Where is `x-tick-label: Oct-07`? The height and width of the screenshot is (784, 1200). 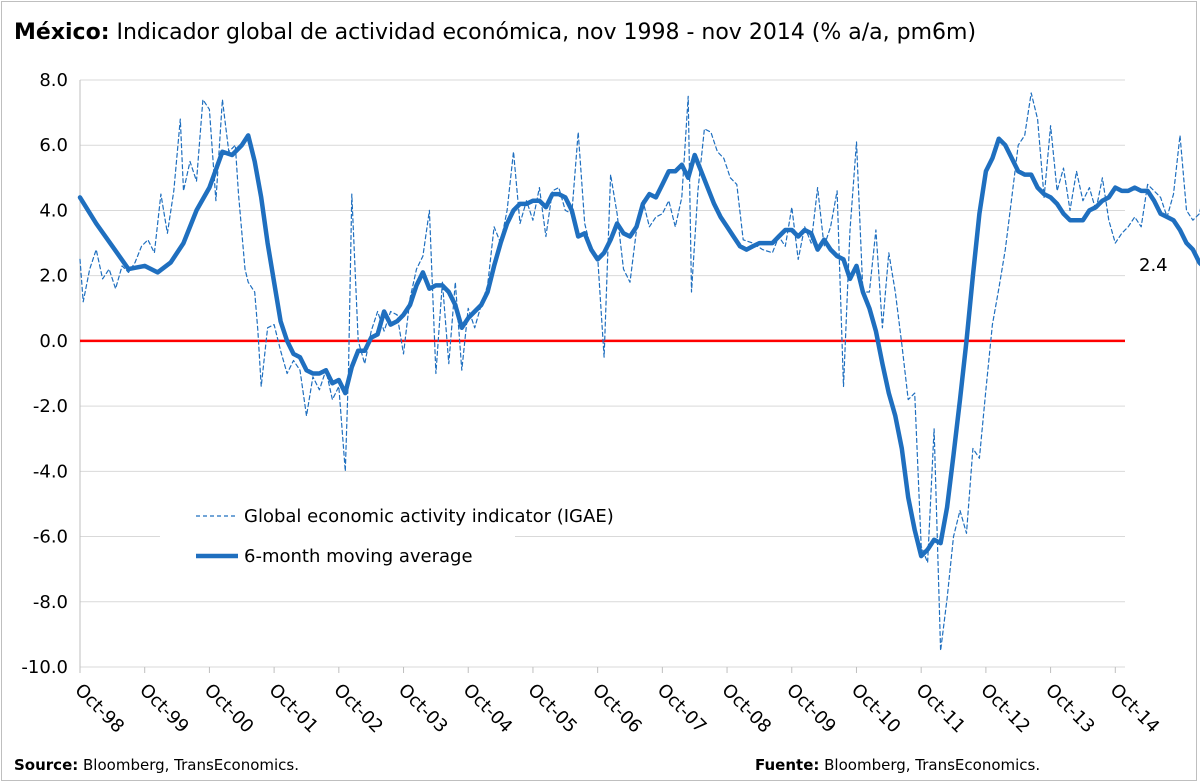
x-tick-label: Oct-07 is located at coordinates (682, 709).